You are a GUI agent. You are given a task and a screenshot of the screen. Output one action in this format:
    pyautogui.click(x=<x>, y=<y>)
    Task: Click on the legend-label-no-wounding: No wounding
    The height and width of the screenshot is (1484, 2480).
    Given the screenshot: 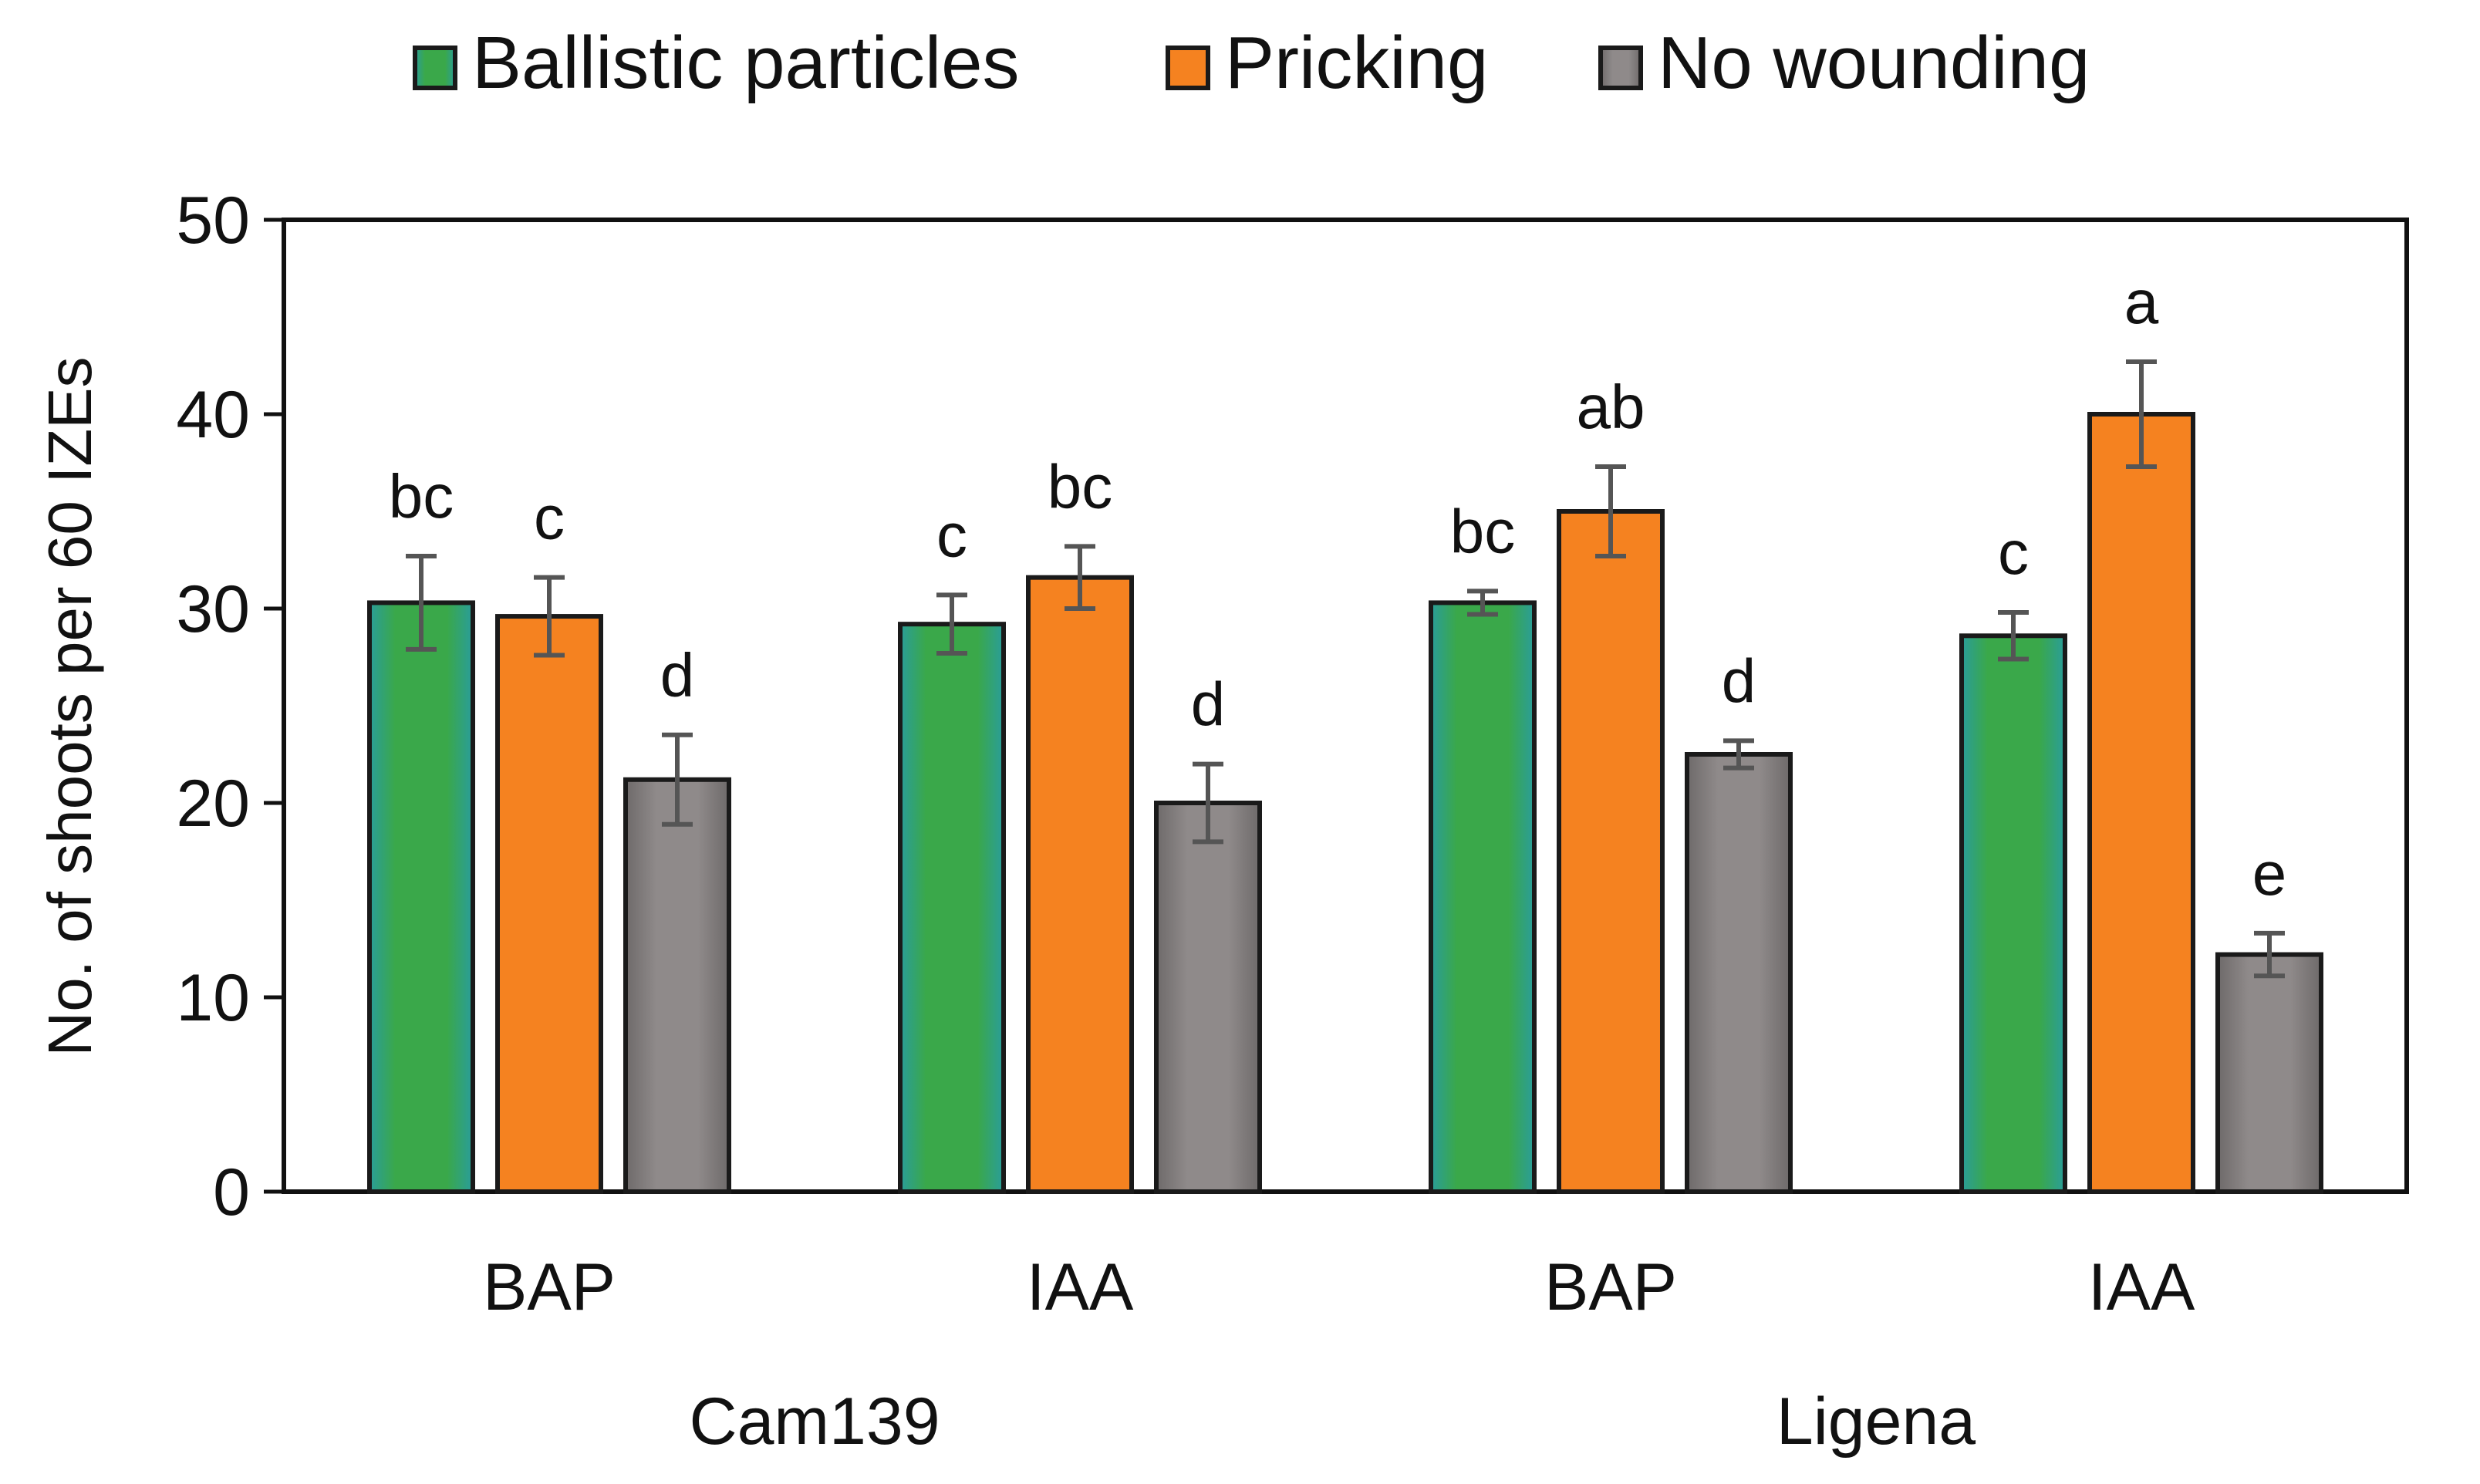 What is the action you would take?
    pyautogui.click(x=1874, y=63)
    